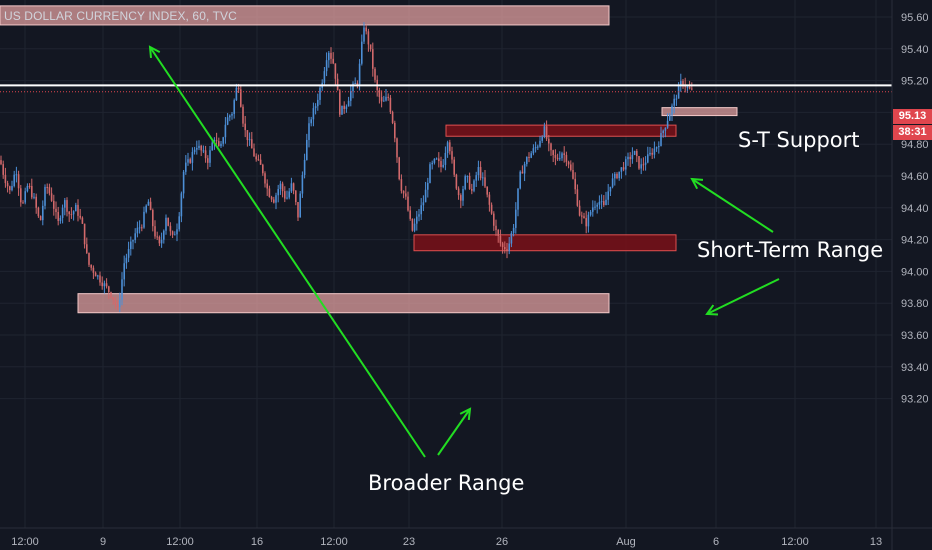 This screenshot has width=932, height=550. I want to click on short-term-range-arrow-bottom-head, so click(712, 310).